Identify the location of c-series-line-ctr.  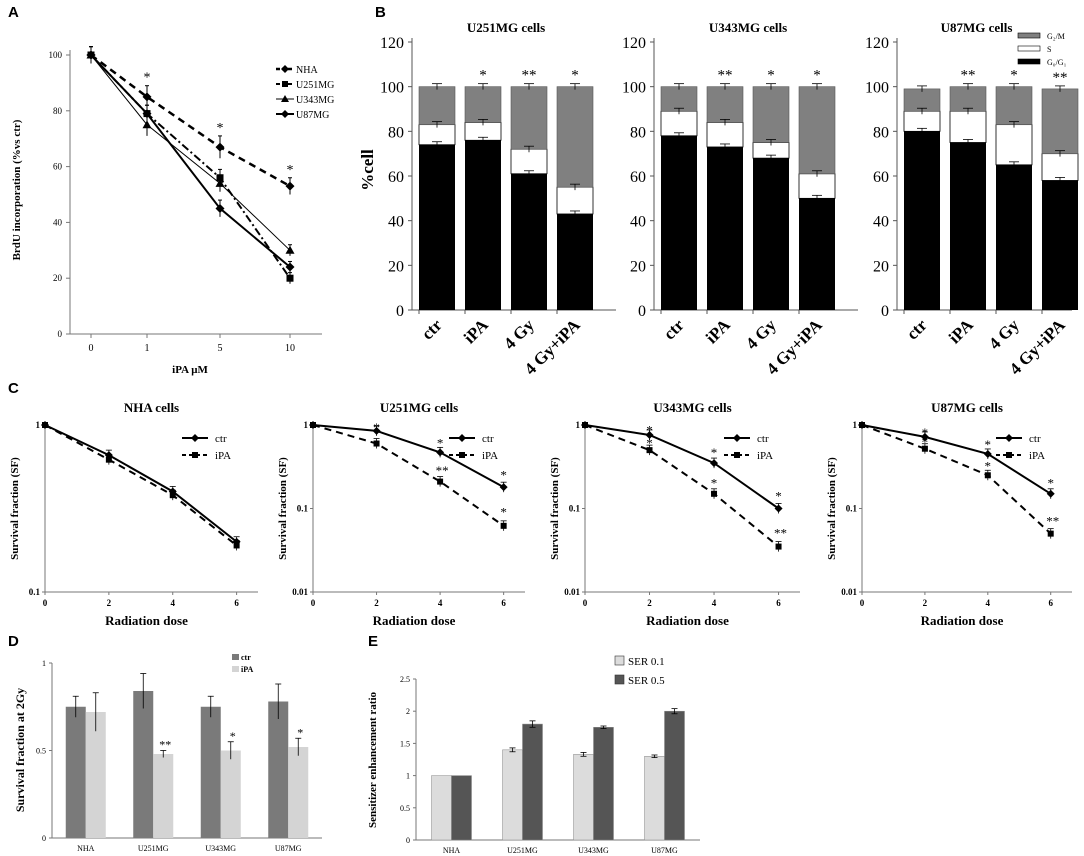
(956, 459).